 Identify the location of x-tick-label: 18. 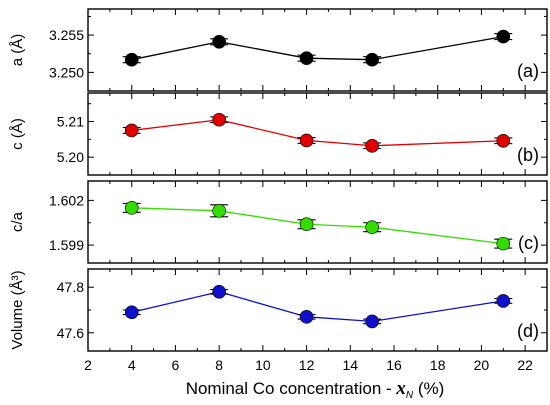
(438, 365).